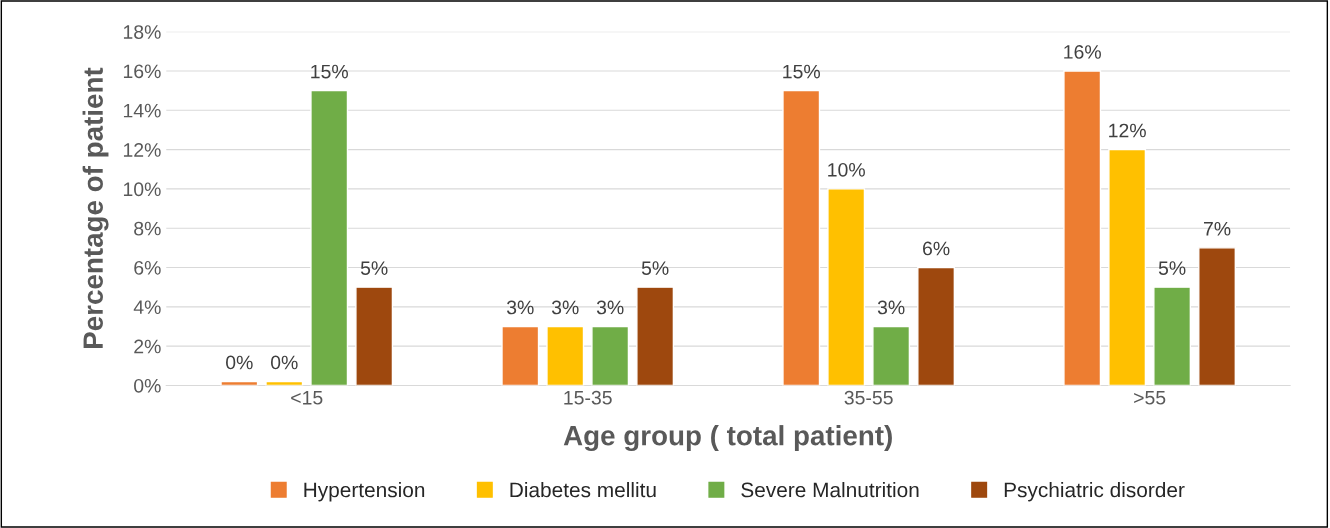 The image size is (1330, 528). Describe the element at coordinates (142, 110) in the screenshot. I see `y-tick-label: 14%` at that location.